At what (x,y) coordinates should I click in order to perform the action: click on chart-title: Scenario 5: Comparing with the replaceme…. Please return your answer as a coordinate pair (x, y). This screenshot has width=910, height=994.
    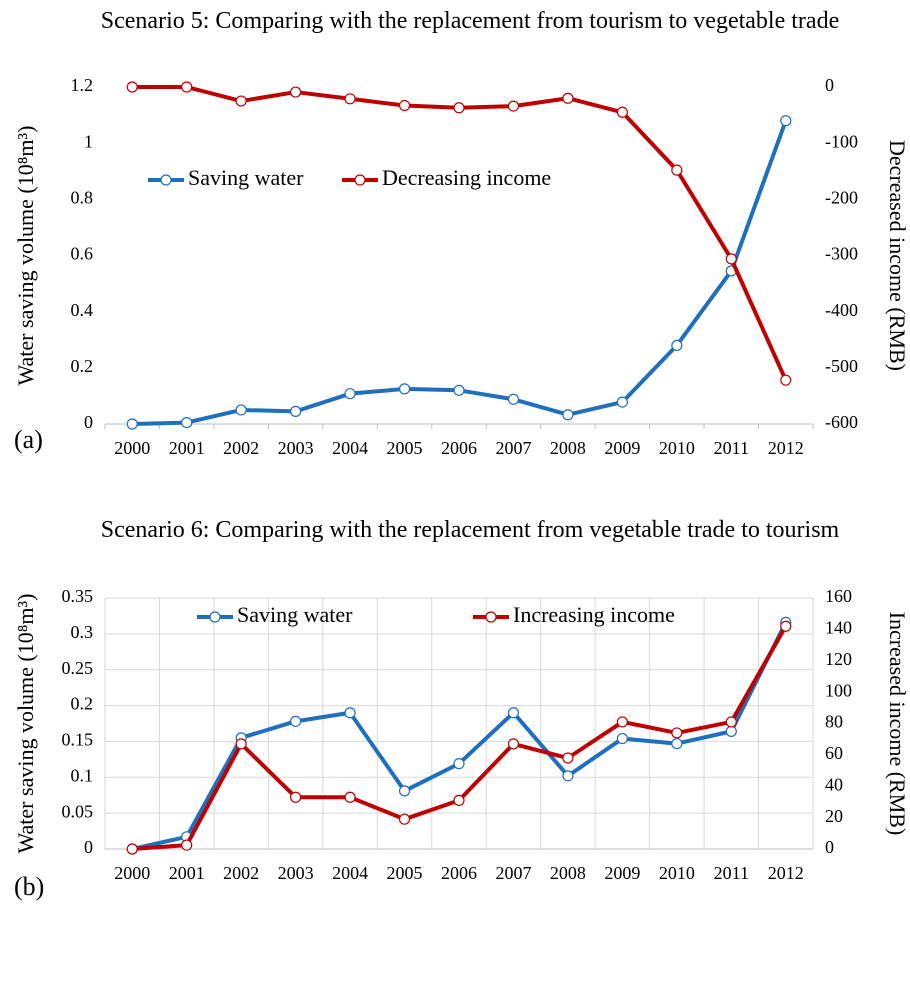
    Looking at the image, I should click on (470, 21).